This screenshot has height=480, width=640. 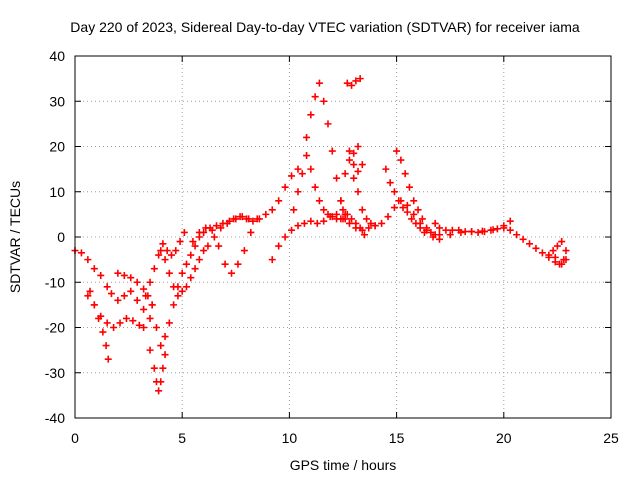 What do you see at coordinates (343, 465) in the screenshot?
I see `x-axis-label: GPS time / hours` at bounding box center [343, 465].